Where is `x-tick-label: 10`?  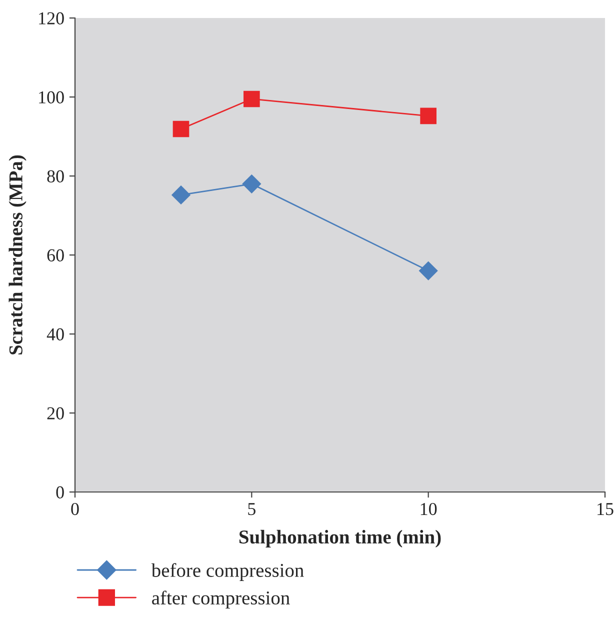 x-tick-label: 10 is located at coordinates (428, 509).